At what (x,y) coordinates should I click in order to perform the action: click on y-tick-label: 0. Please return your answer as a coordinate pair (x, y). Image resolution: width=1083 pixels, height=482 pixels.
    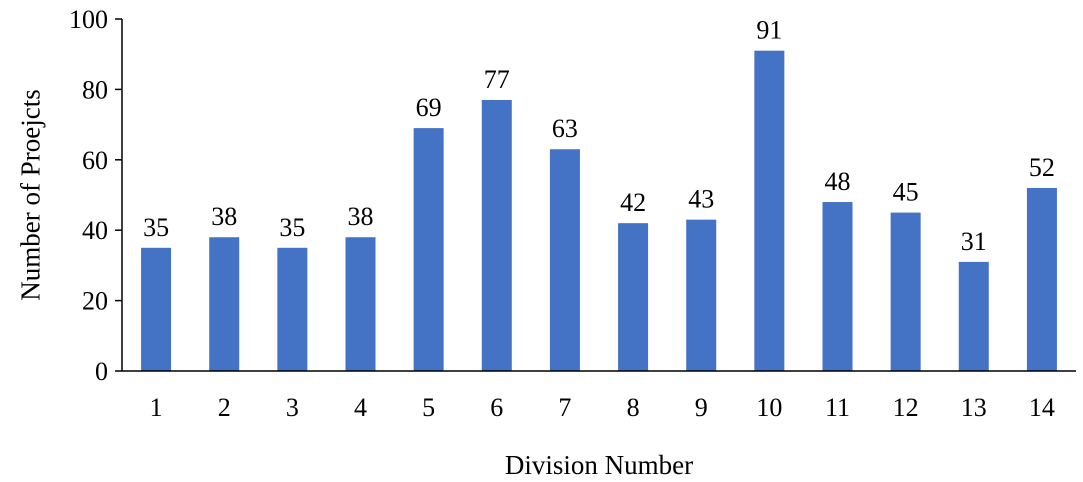
    Looking at the image, I should click on (101, 371).